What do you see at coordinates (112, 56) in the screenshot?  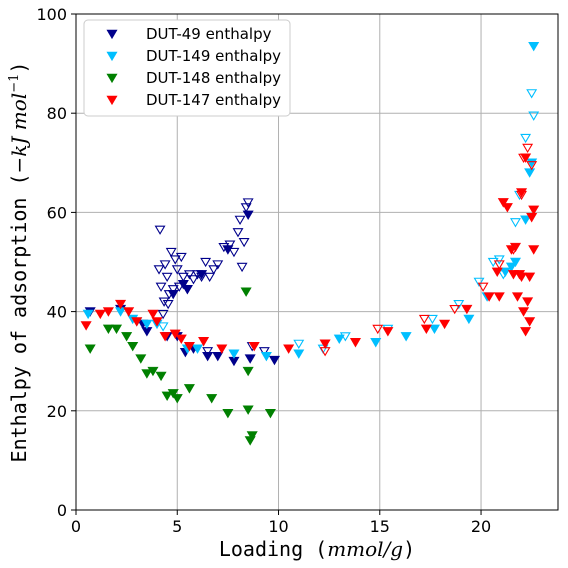 I see `dut-149-enthalpy-legend-marker` at bounding box center [112, 56].